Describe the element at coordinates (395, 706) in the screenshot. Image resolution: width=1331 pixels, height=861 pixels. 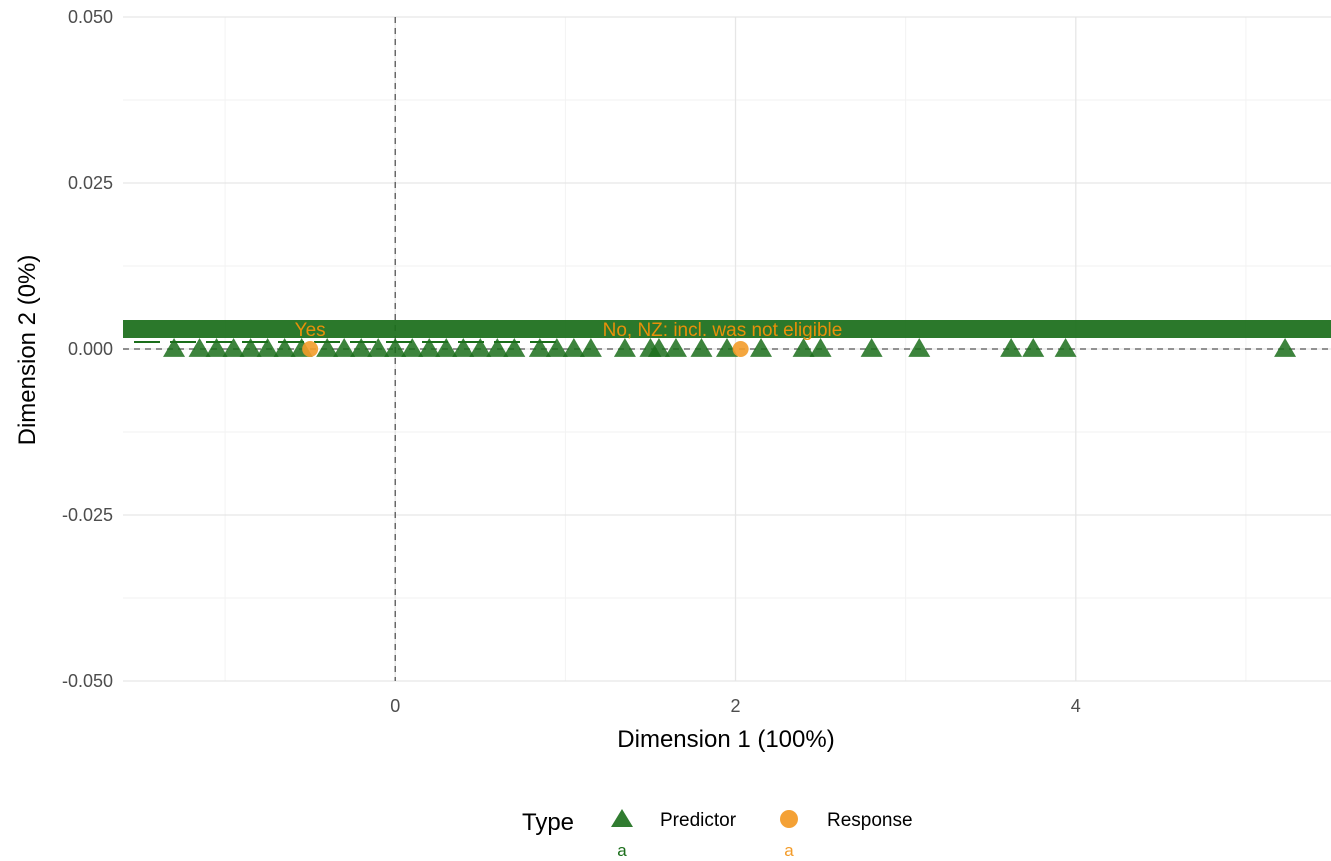
I see `x-tick-label: 0` at that location.